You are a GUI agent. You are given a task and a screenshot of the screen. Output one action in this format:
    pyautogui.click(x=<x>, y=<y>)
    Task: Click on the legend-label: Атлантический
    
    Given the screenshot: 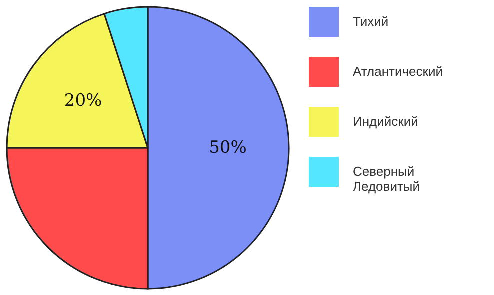 What is the action you would take?
    pyautogui.click(x=398, y=71)
    